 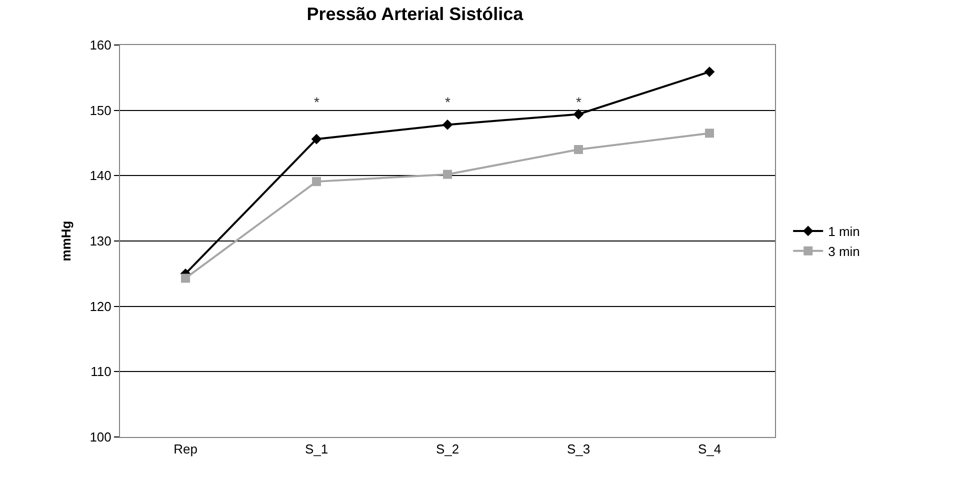 What do you see at coordinates (844, 251) in the screenshot?
I see `legend-label: 3 min` at bounding box center [844, 251].